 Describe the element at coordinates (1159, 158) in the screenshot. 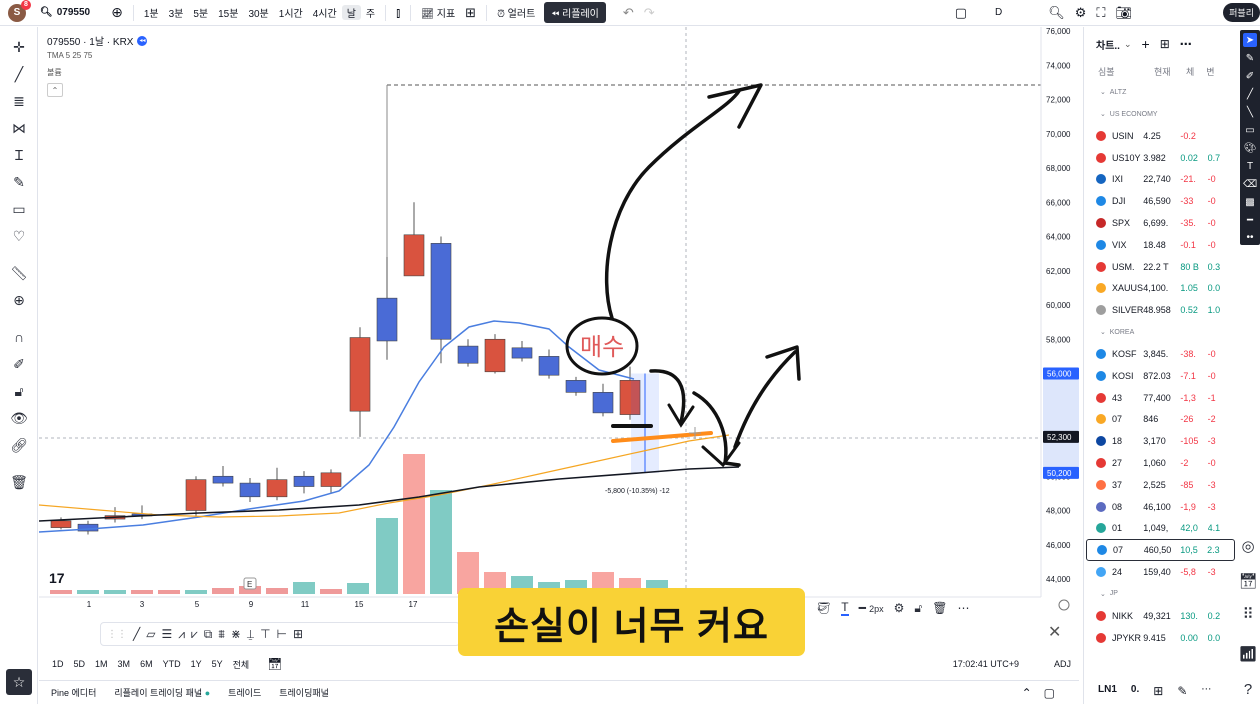

I see `watchlist-row: US10Y 3.982 0.02 0.7` at that location.